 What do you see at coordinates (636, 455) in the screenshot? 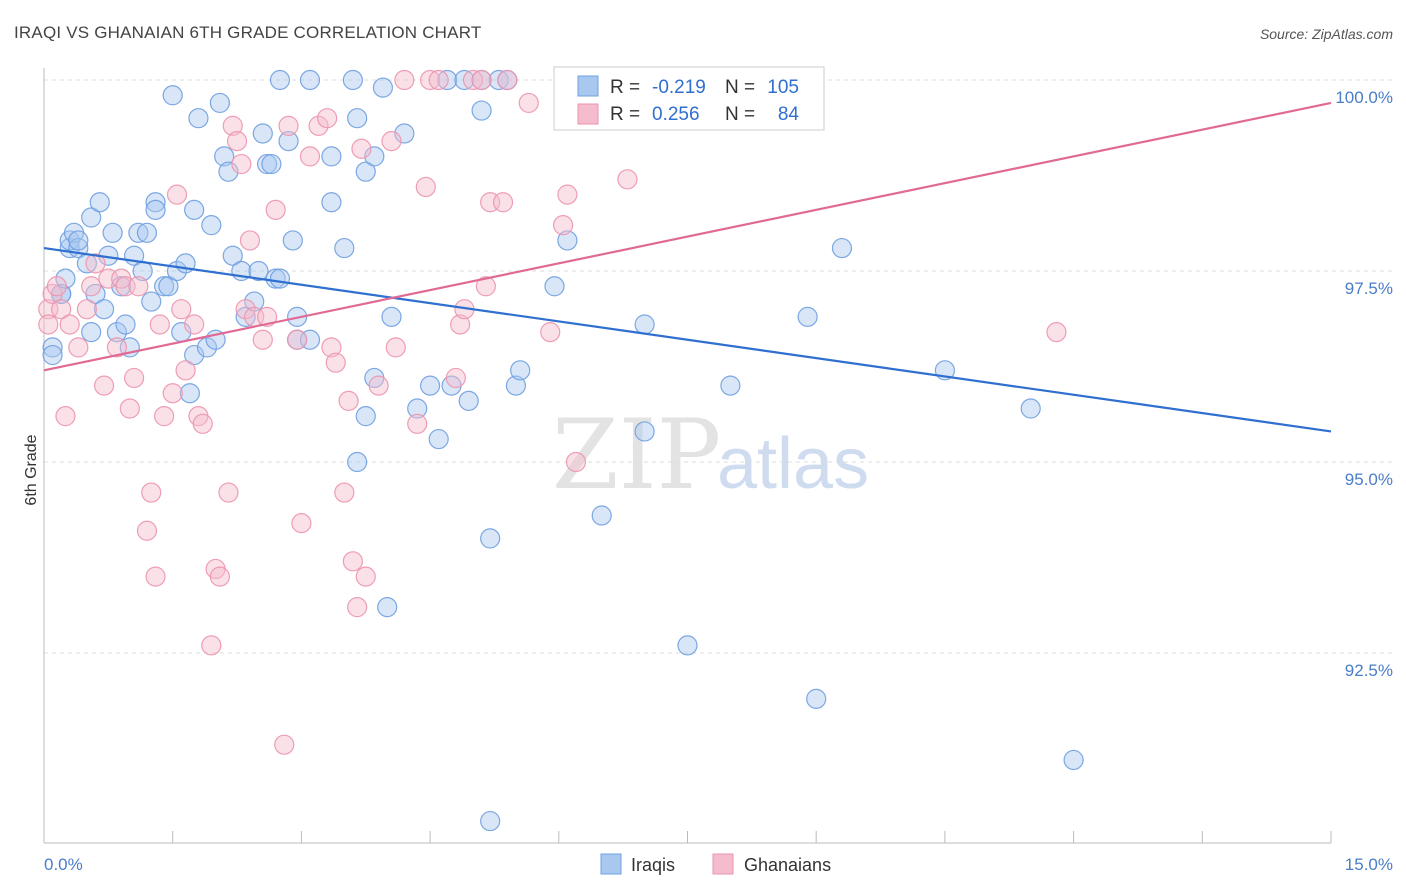
I see `watermark-zip: ZIP` at bounding box center [636, 455].